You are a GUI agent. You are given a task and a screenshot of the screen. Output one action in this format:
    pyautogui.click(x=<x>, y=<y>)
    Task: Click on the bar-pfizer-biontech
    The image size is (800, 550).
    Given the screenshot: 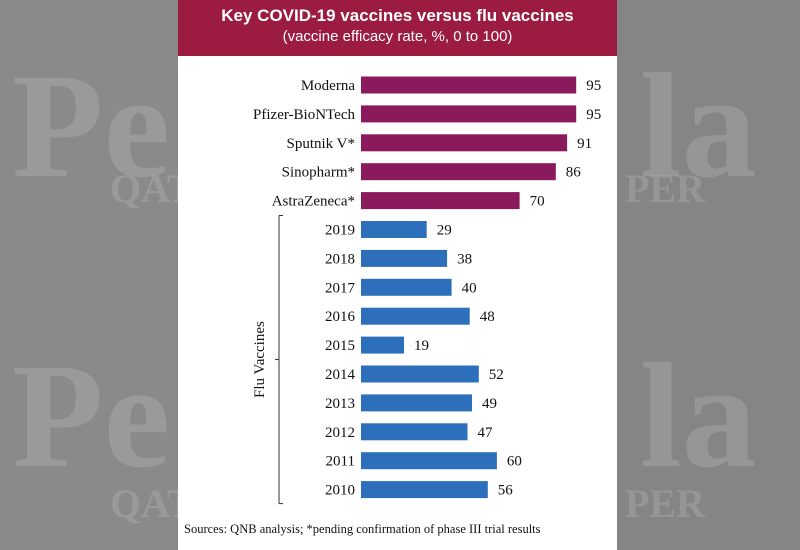 What is the action you would take?
    pyautogui.click(x=469, y=114)
    